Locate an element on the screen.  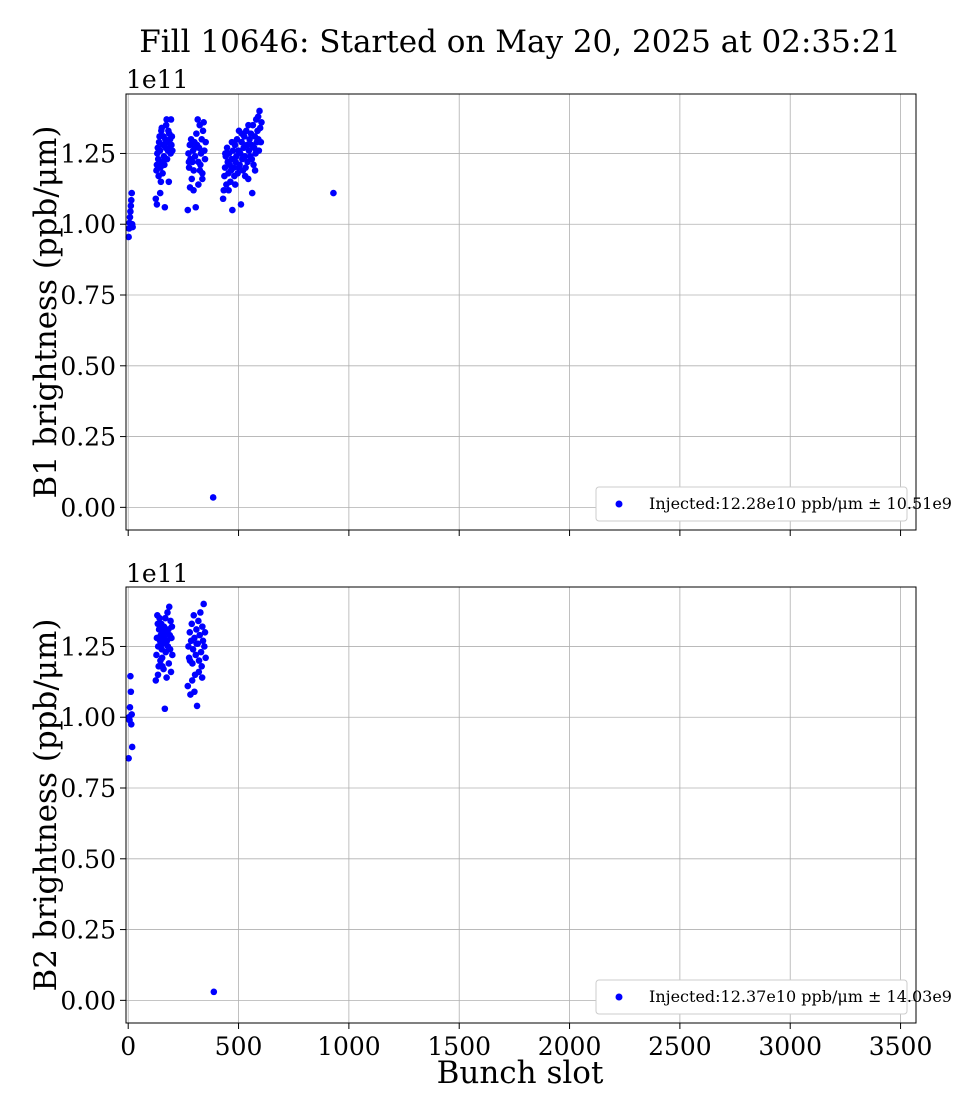
top-legend: Injected:12.28e10 ppb/μm ± 10.51e9 is located at coordinates (773, 504).